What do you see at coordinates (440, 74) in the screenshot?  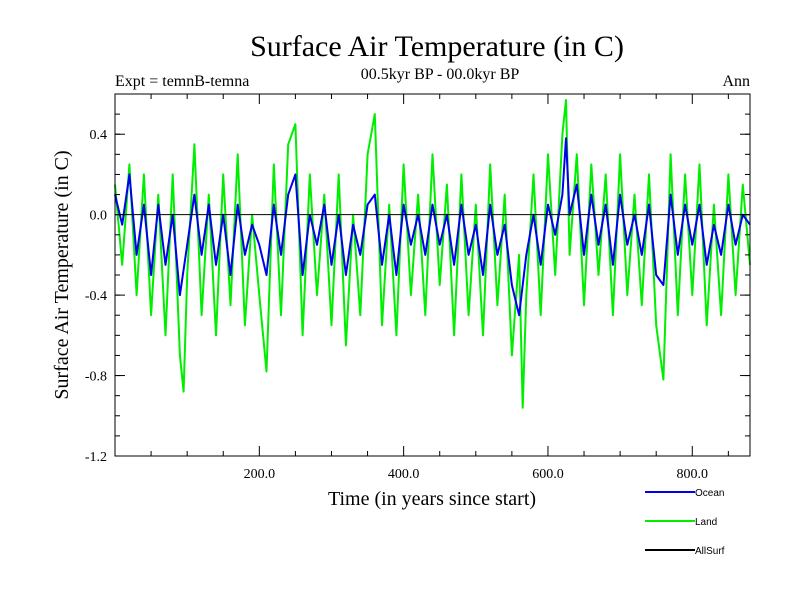 I see `chart-subtitle: 00.5kyr BP - 00.0kyr BP` at bounding box center [440, 74].